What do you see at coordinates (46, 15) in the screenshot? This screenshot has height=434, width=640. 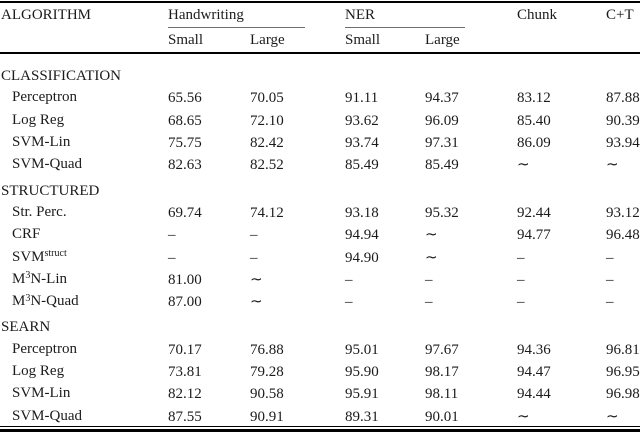 I see `column-header-algorithm: ALGORITHM` at bounding box center [46, 15].